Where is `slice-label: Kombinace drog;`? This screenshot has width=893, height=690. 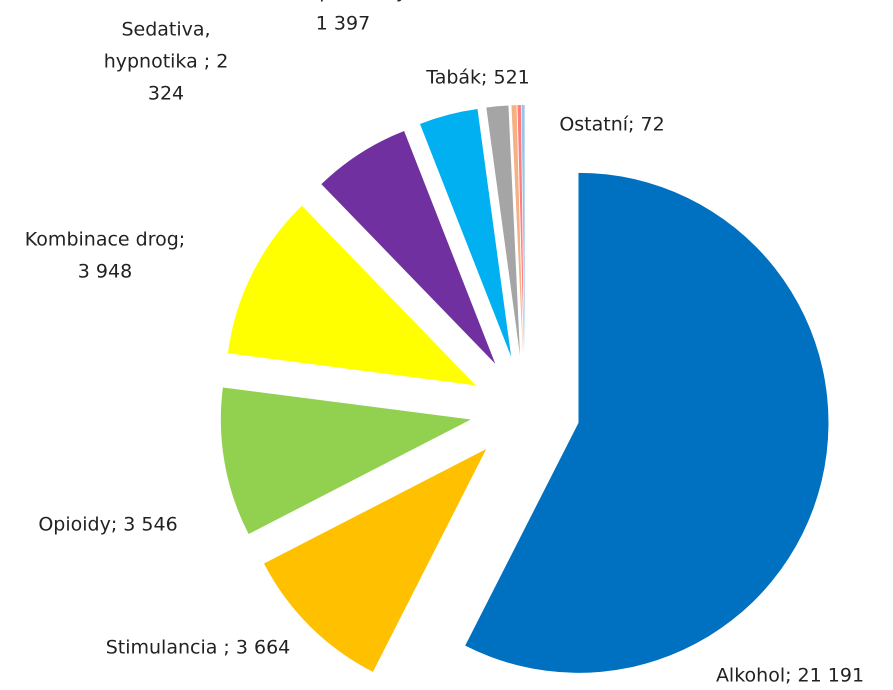
slice-label: Kombinace drog; is located at coordinates (105, 240).